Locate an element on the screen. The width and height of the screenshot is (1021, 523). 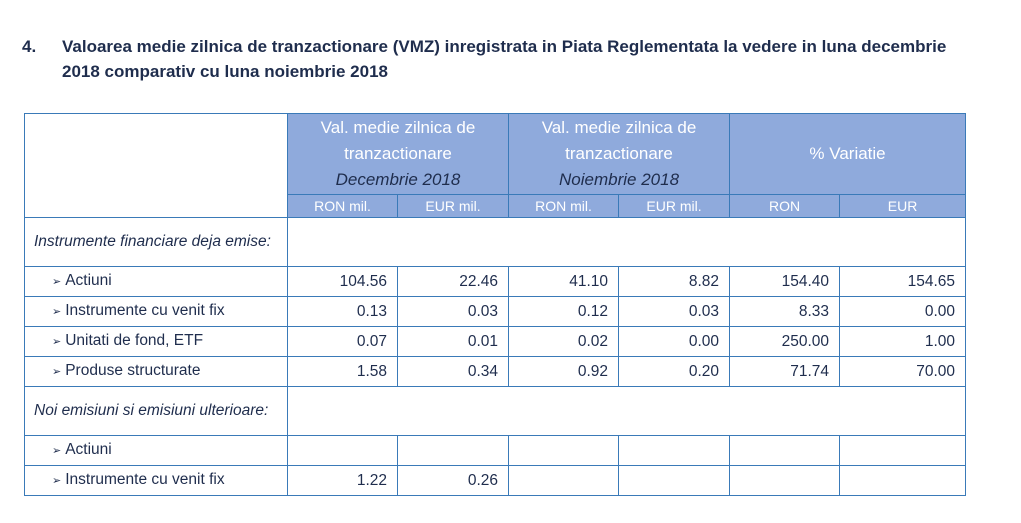
value-cell: 0.13 is located at coordinates (342, 311).